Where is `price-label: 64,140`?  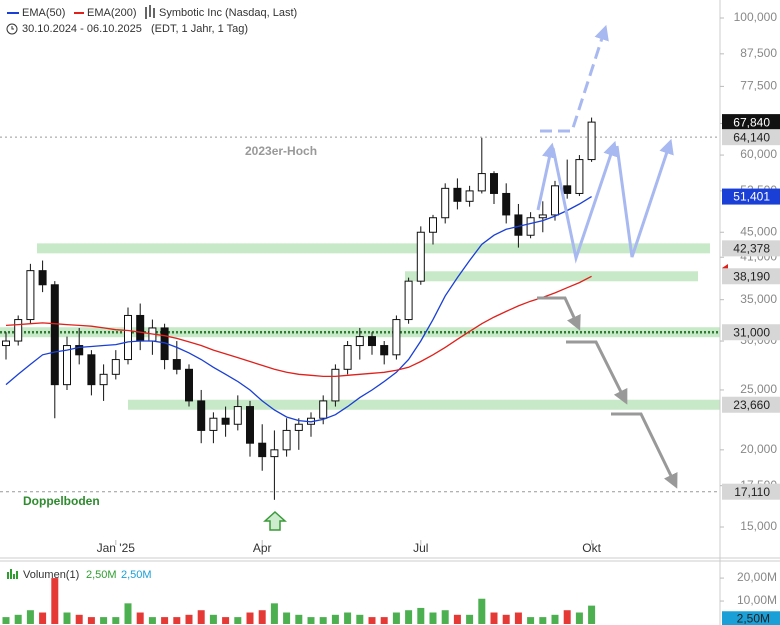 price-label: 64,140 is located at coordinates (751, 137).